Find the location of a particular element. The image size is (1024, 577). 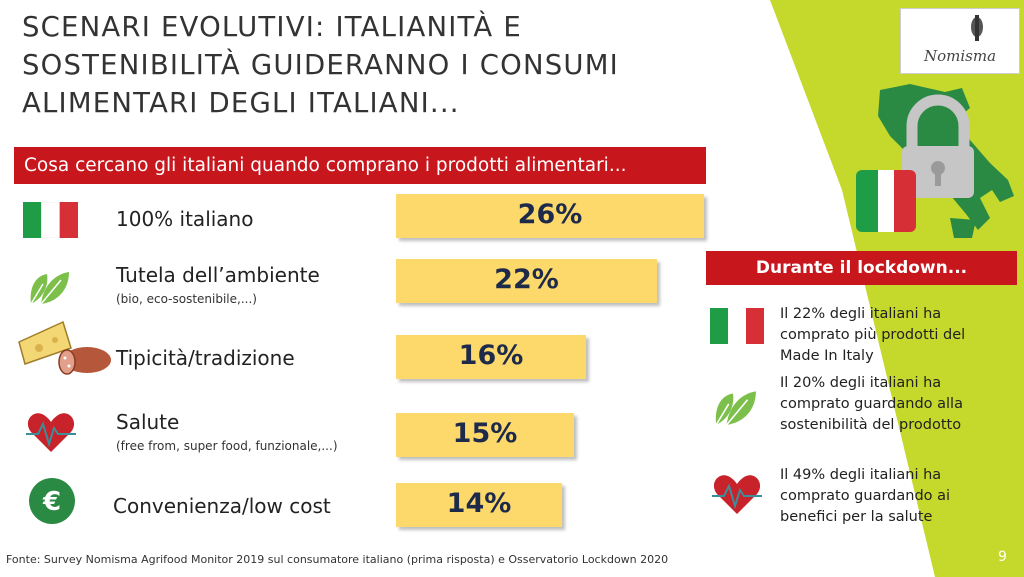

category-label: 100% italiano is located at coordinates (185, 219).